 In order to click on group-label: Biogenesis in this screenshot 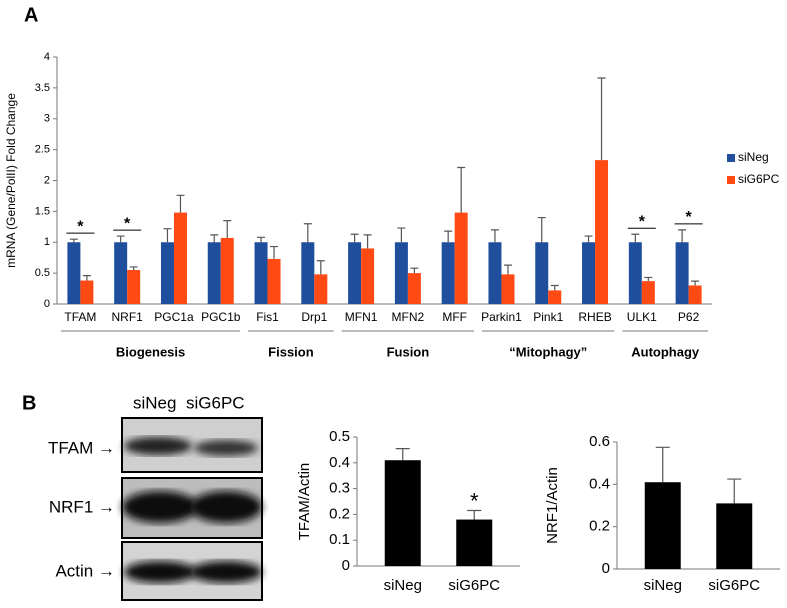, I will do `click(150, 351)`.